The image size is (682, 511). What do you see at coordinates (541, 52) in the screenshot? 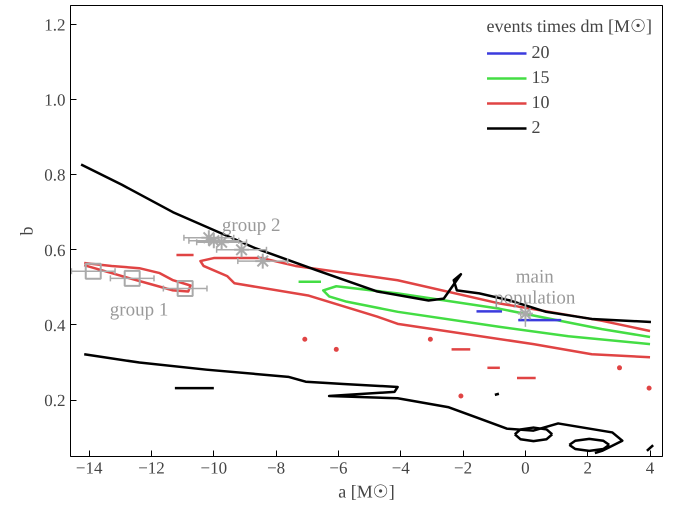
I see `legend-label: 20` at bounding box center [541, 52].